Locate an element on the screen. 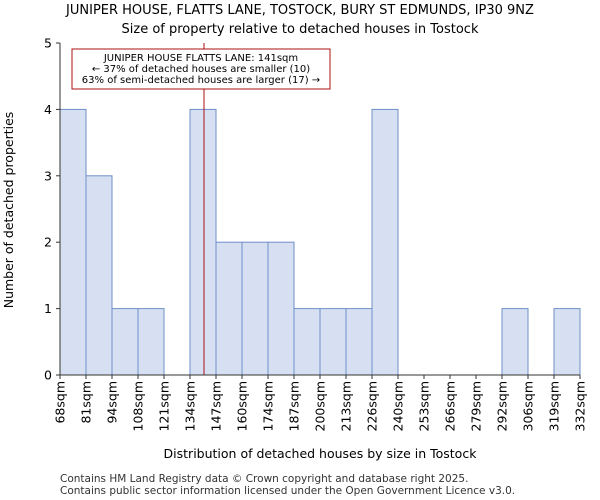 This screenshot has width=600, height=500. x-tick-label: 108sqm is located at coordinates (138, 406).